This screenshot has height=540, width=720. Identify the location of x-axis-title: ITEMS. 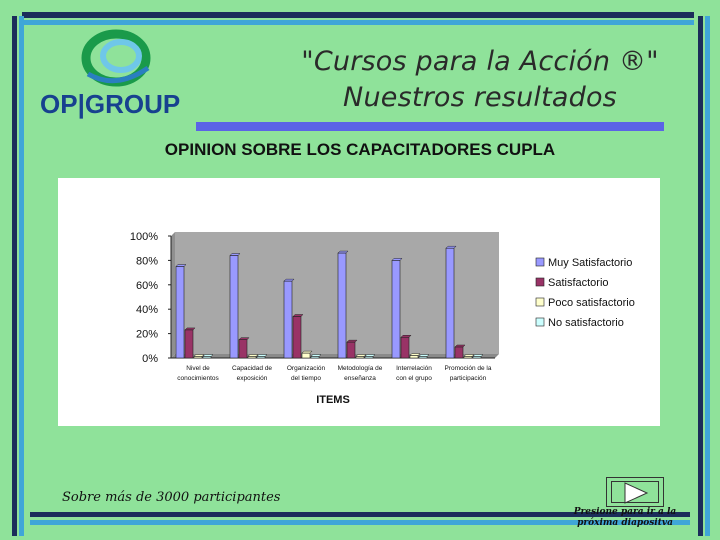
(333, 400).